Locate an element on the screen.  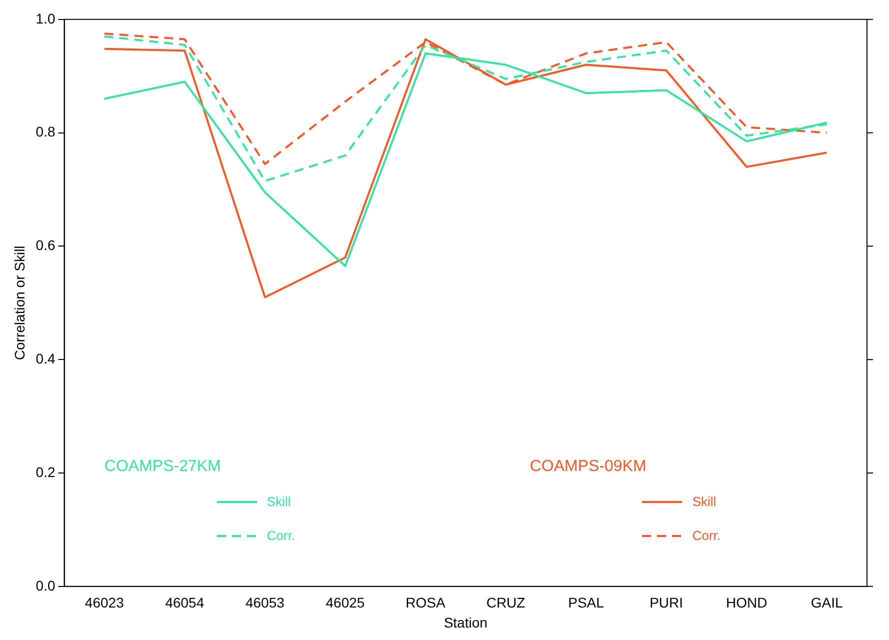
x-axis-title: Station is located at coordinates (466, 622).